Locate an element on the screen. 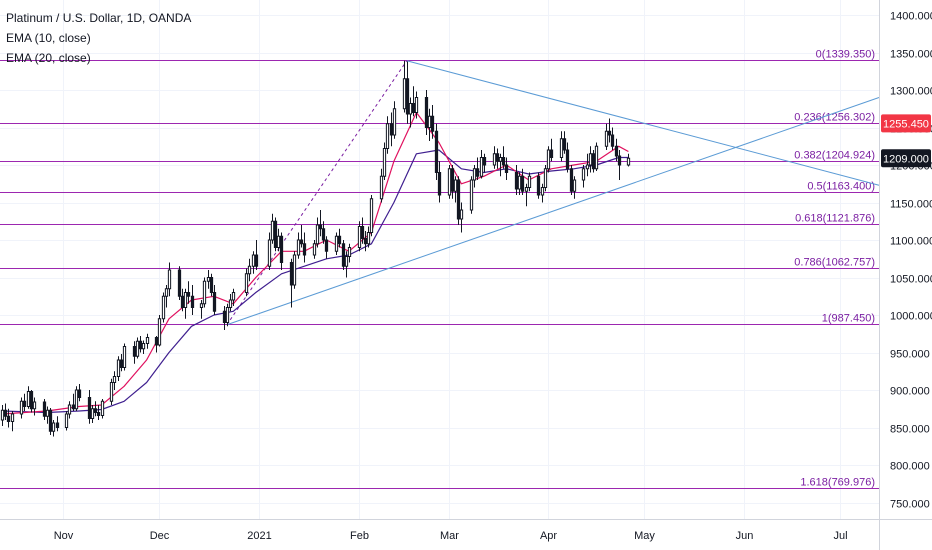 The width and height of the screenshot is (932, 550). ema10-legend: EMA (10, close) is located at coordinates (48, 38).